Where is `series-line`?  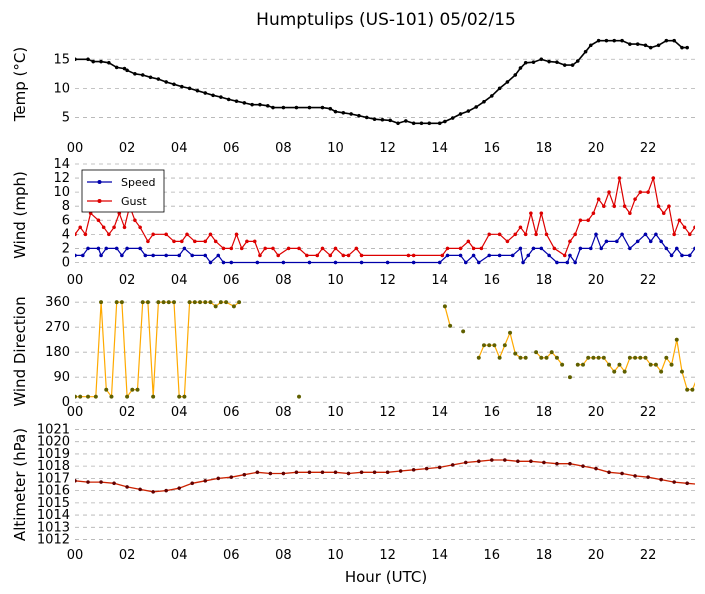 series-line is located at coordinates (385, 476).